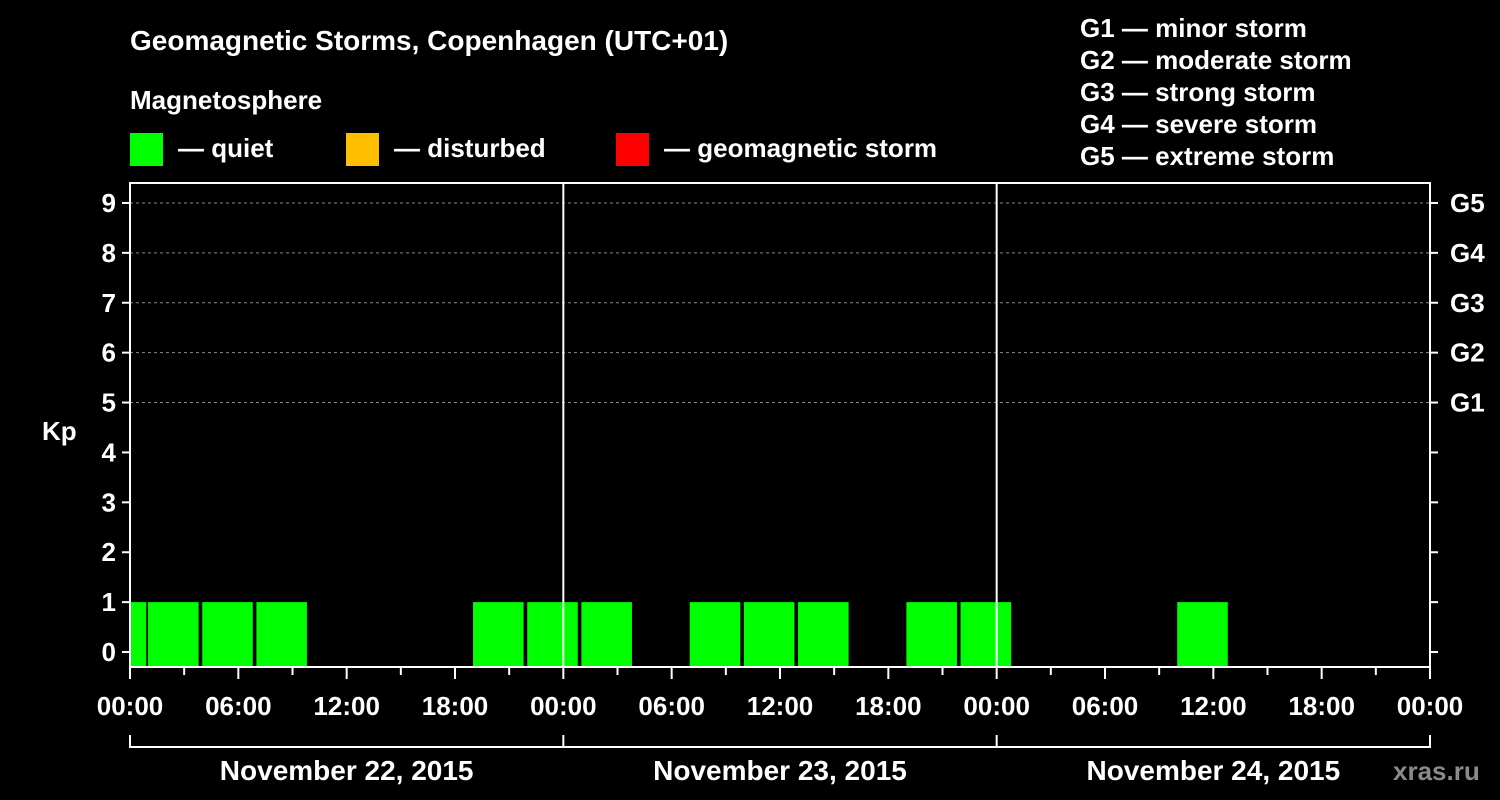 This screenshot has height=800, width=1500. Describe the element at coordinates (1197, 92) in the screenshot. I see `storm-scale-g3: G3 — strong storm` at that location.